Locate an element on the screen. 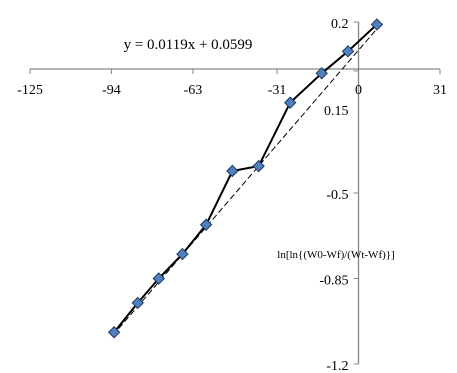 This screenshot has width=457, height=373. x-tick-label: 31 is located at coordinates (440, 90).